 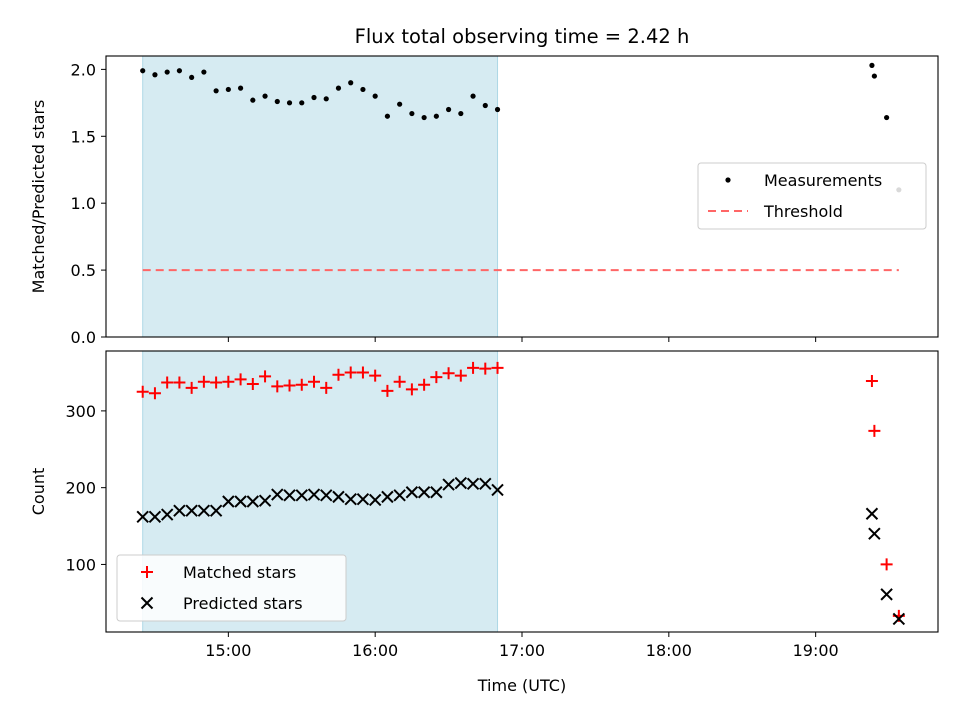 I want to click on x-axis-label: Time (UTC), so click(x=521, y=685).